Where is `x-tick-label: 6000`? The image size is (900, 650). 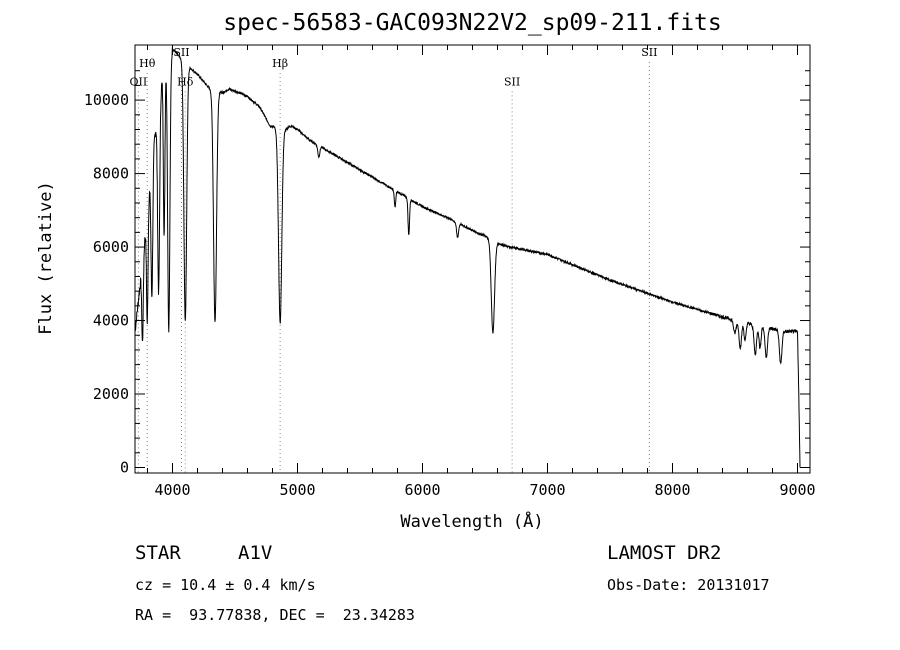 x-tick-label: 6000 is located at coordinates (422, 490).